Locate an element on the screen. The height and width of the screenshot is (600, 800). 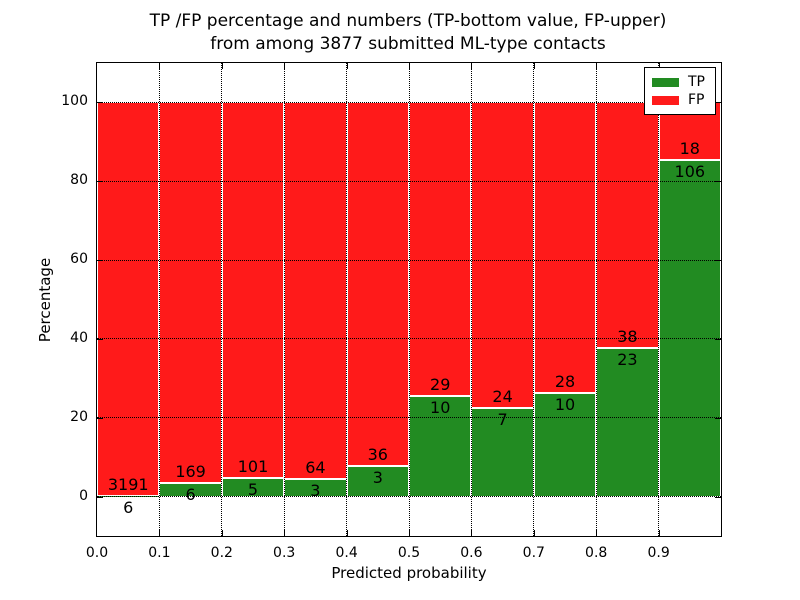
bar-label-fp: 18 is located at coordinates (689, 148).